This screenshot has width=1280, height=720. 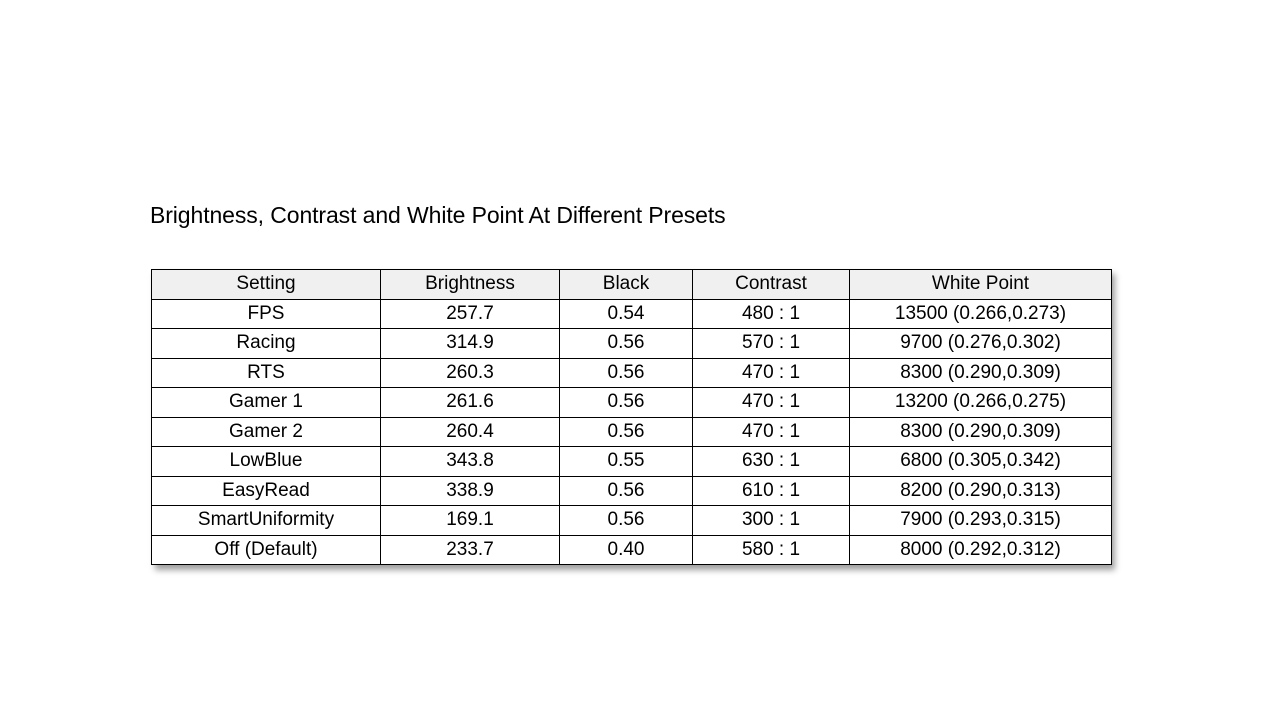 What do you see at coordinates (771, 490) in the screenshot?
I see `table-cell-contrast: 610 : 1` at bounding box center [771, 490].